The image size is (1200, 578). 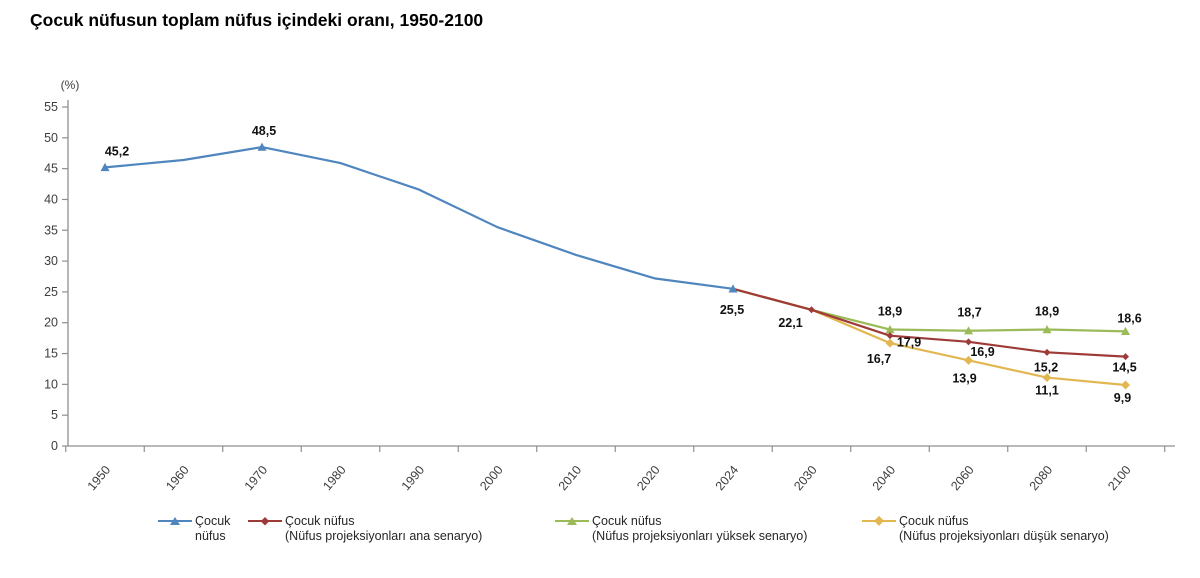 What do you see at coordinates (1122, 398) in the screenshot?
I see `data-label: 9,9` at bounding box center [1122, 398].